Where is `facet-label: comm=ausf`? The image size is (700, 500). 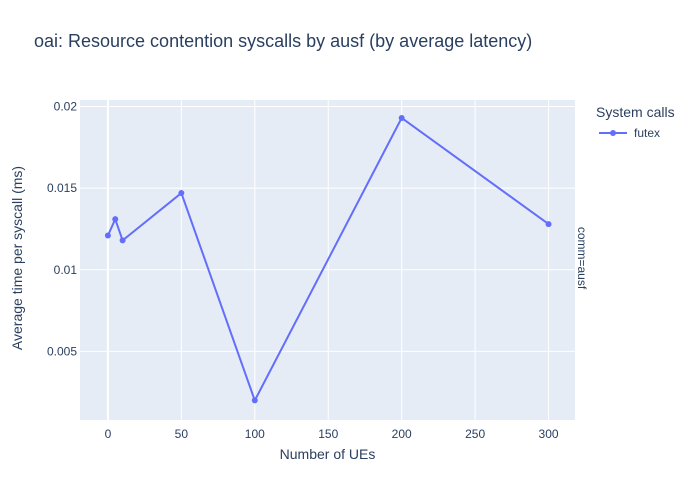 facet-label: comm=ausf is located at coordinates (582, 258).